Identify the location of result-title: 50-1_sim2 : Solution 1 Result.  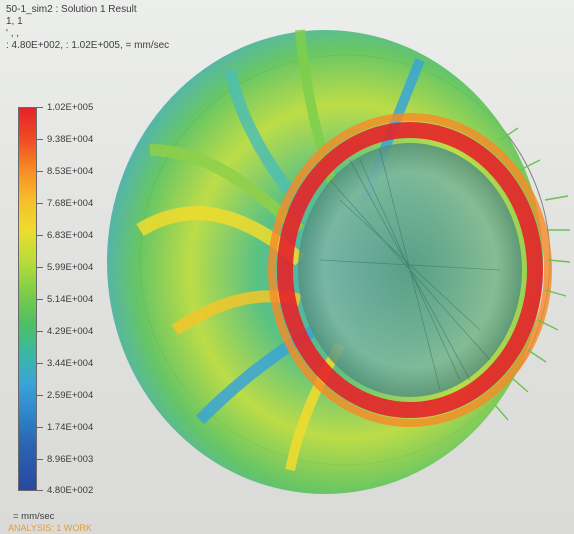
(71, 9).